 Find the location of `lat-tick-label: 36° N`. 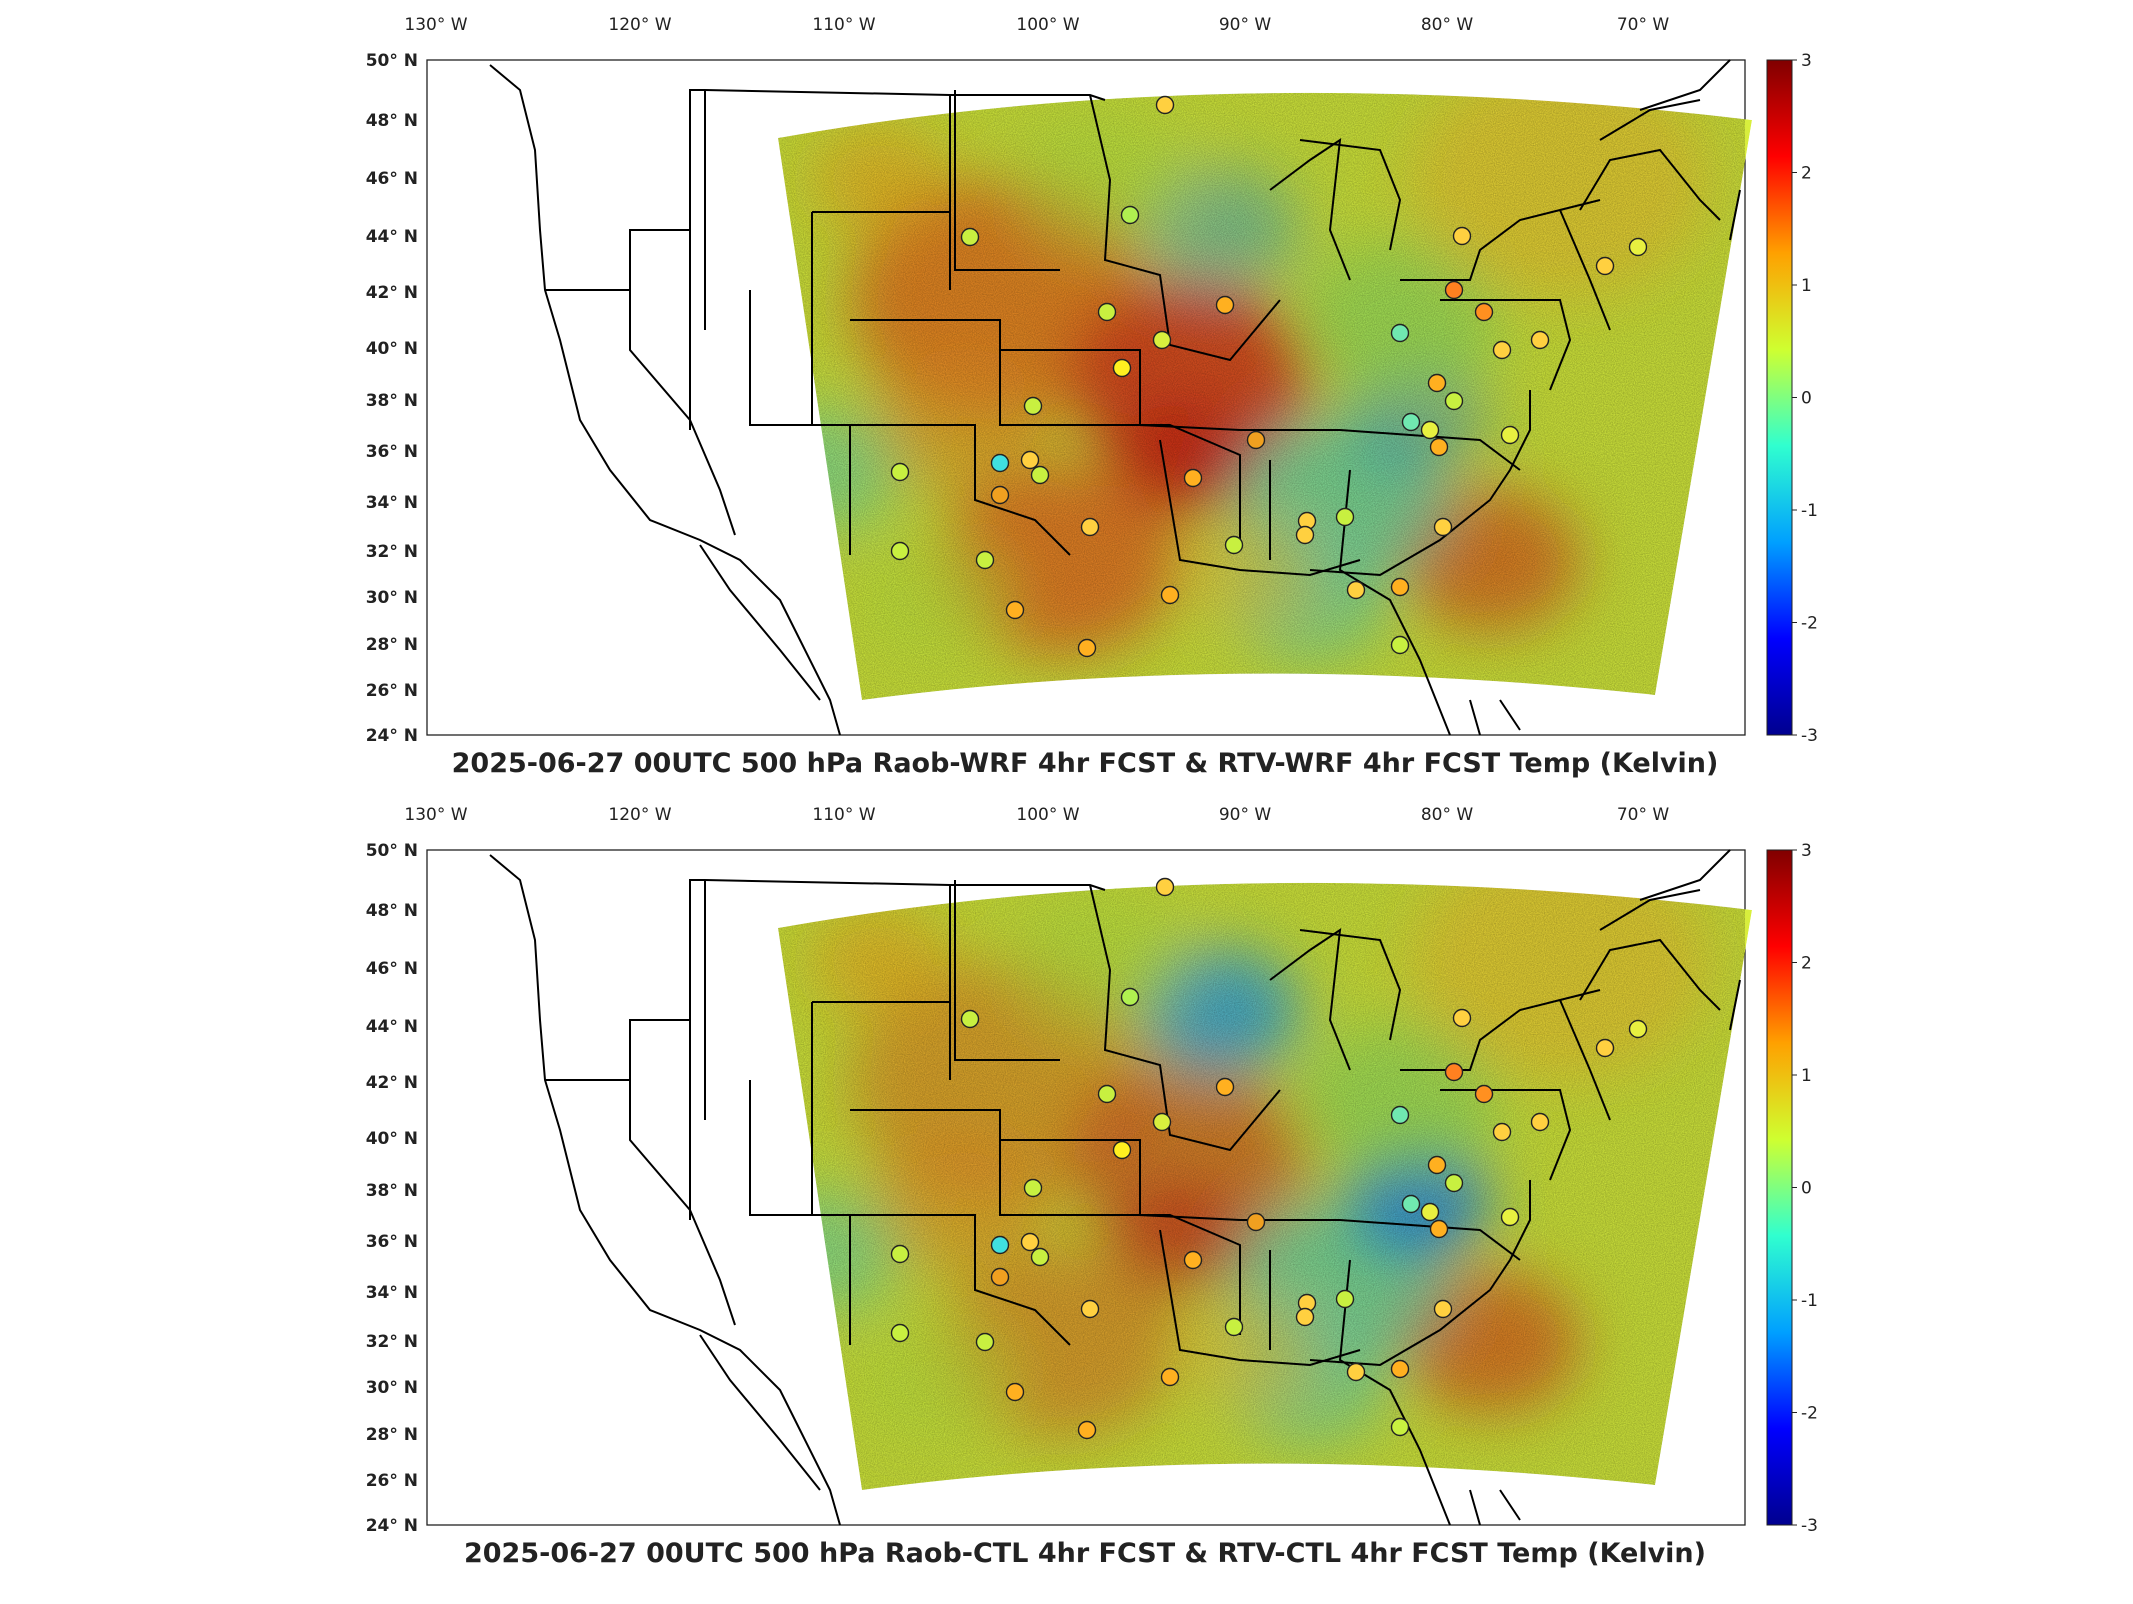

lat-tick-label: 36° N is located at coordinates (392, 452).